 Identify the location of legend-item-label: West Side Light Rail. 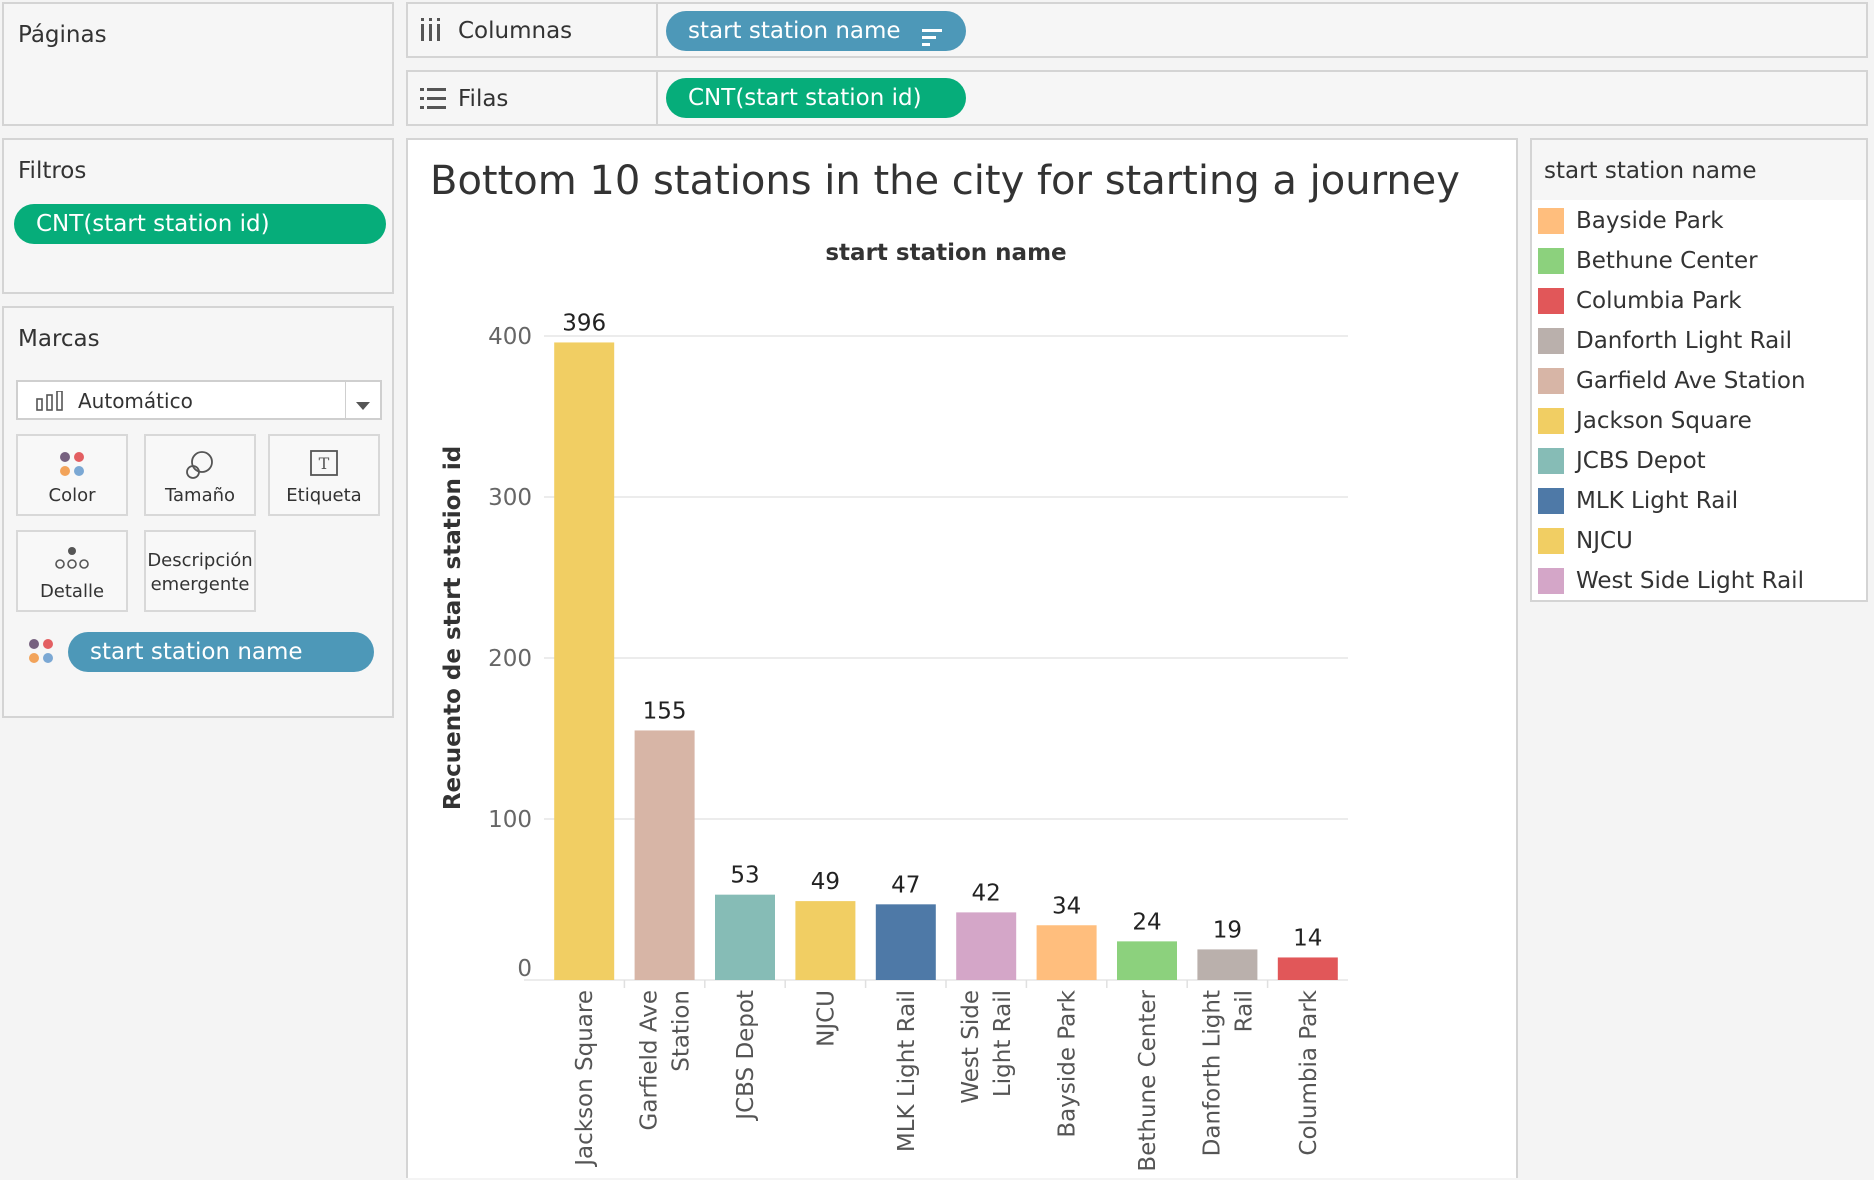
(1690, 581).